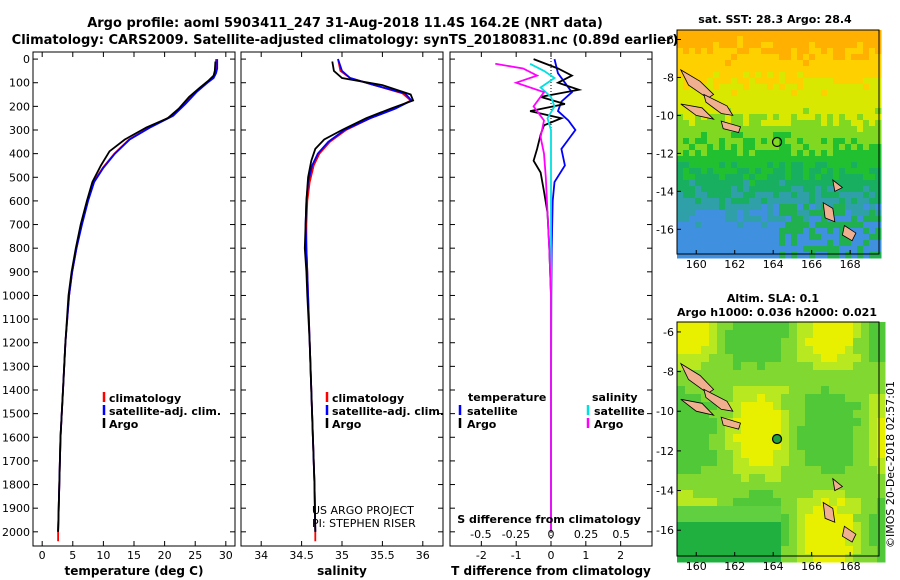 This screenshot has height=580, width=900. Describe the element at coordinates (342, 555) in the screenshot. I see `salinity-x-tick-label: 35` at that location.